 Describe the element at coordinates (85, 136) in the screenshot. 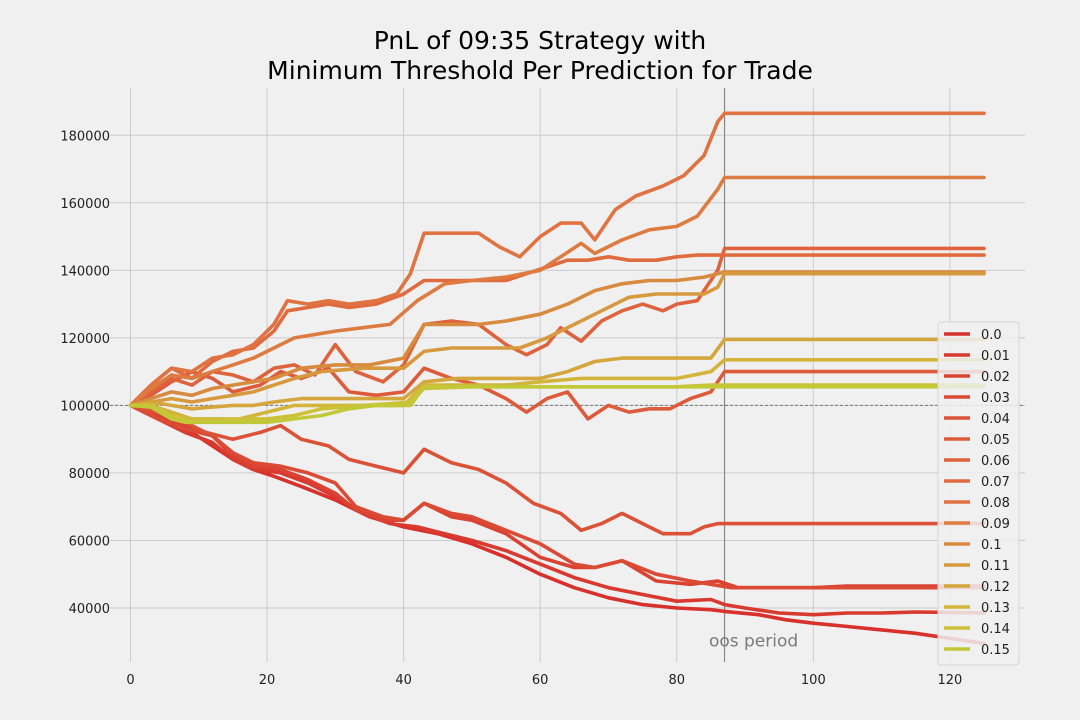

I see `y-tick-label: 180000` at that location.